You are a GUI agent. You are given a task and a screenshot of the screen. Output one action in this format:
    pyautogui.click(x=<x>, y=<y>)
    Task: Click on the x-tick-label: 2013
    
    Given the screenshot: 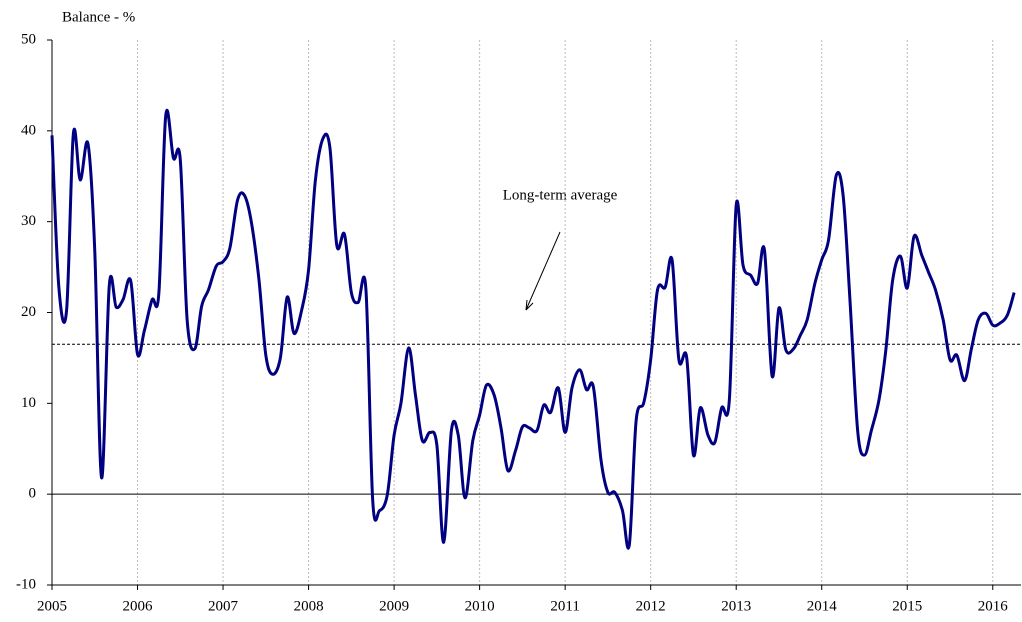 What is the action you would take?
    pyautogui.click(x=736, y=606)
    